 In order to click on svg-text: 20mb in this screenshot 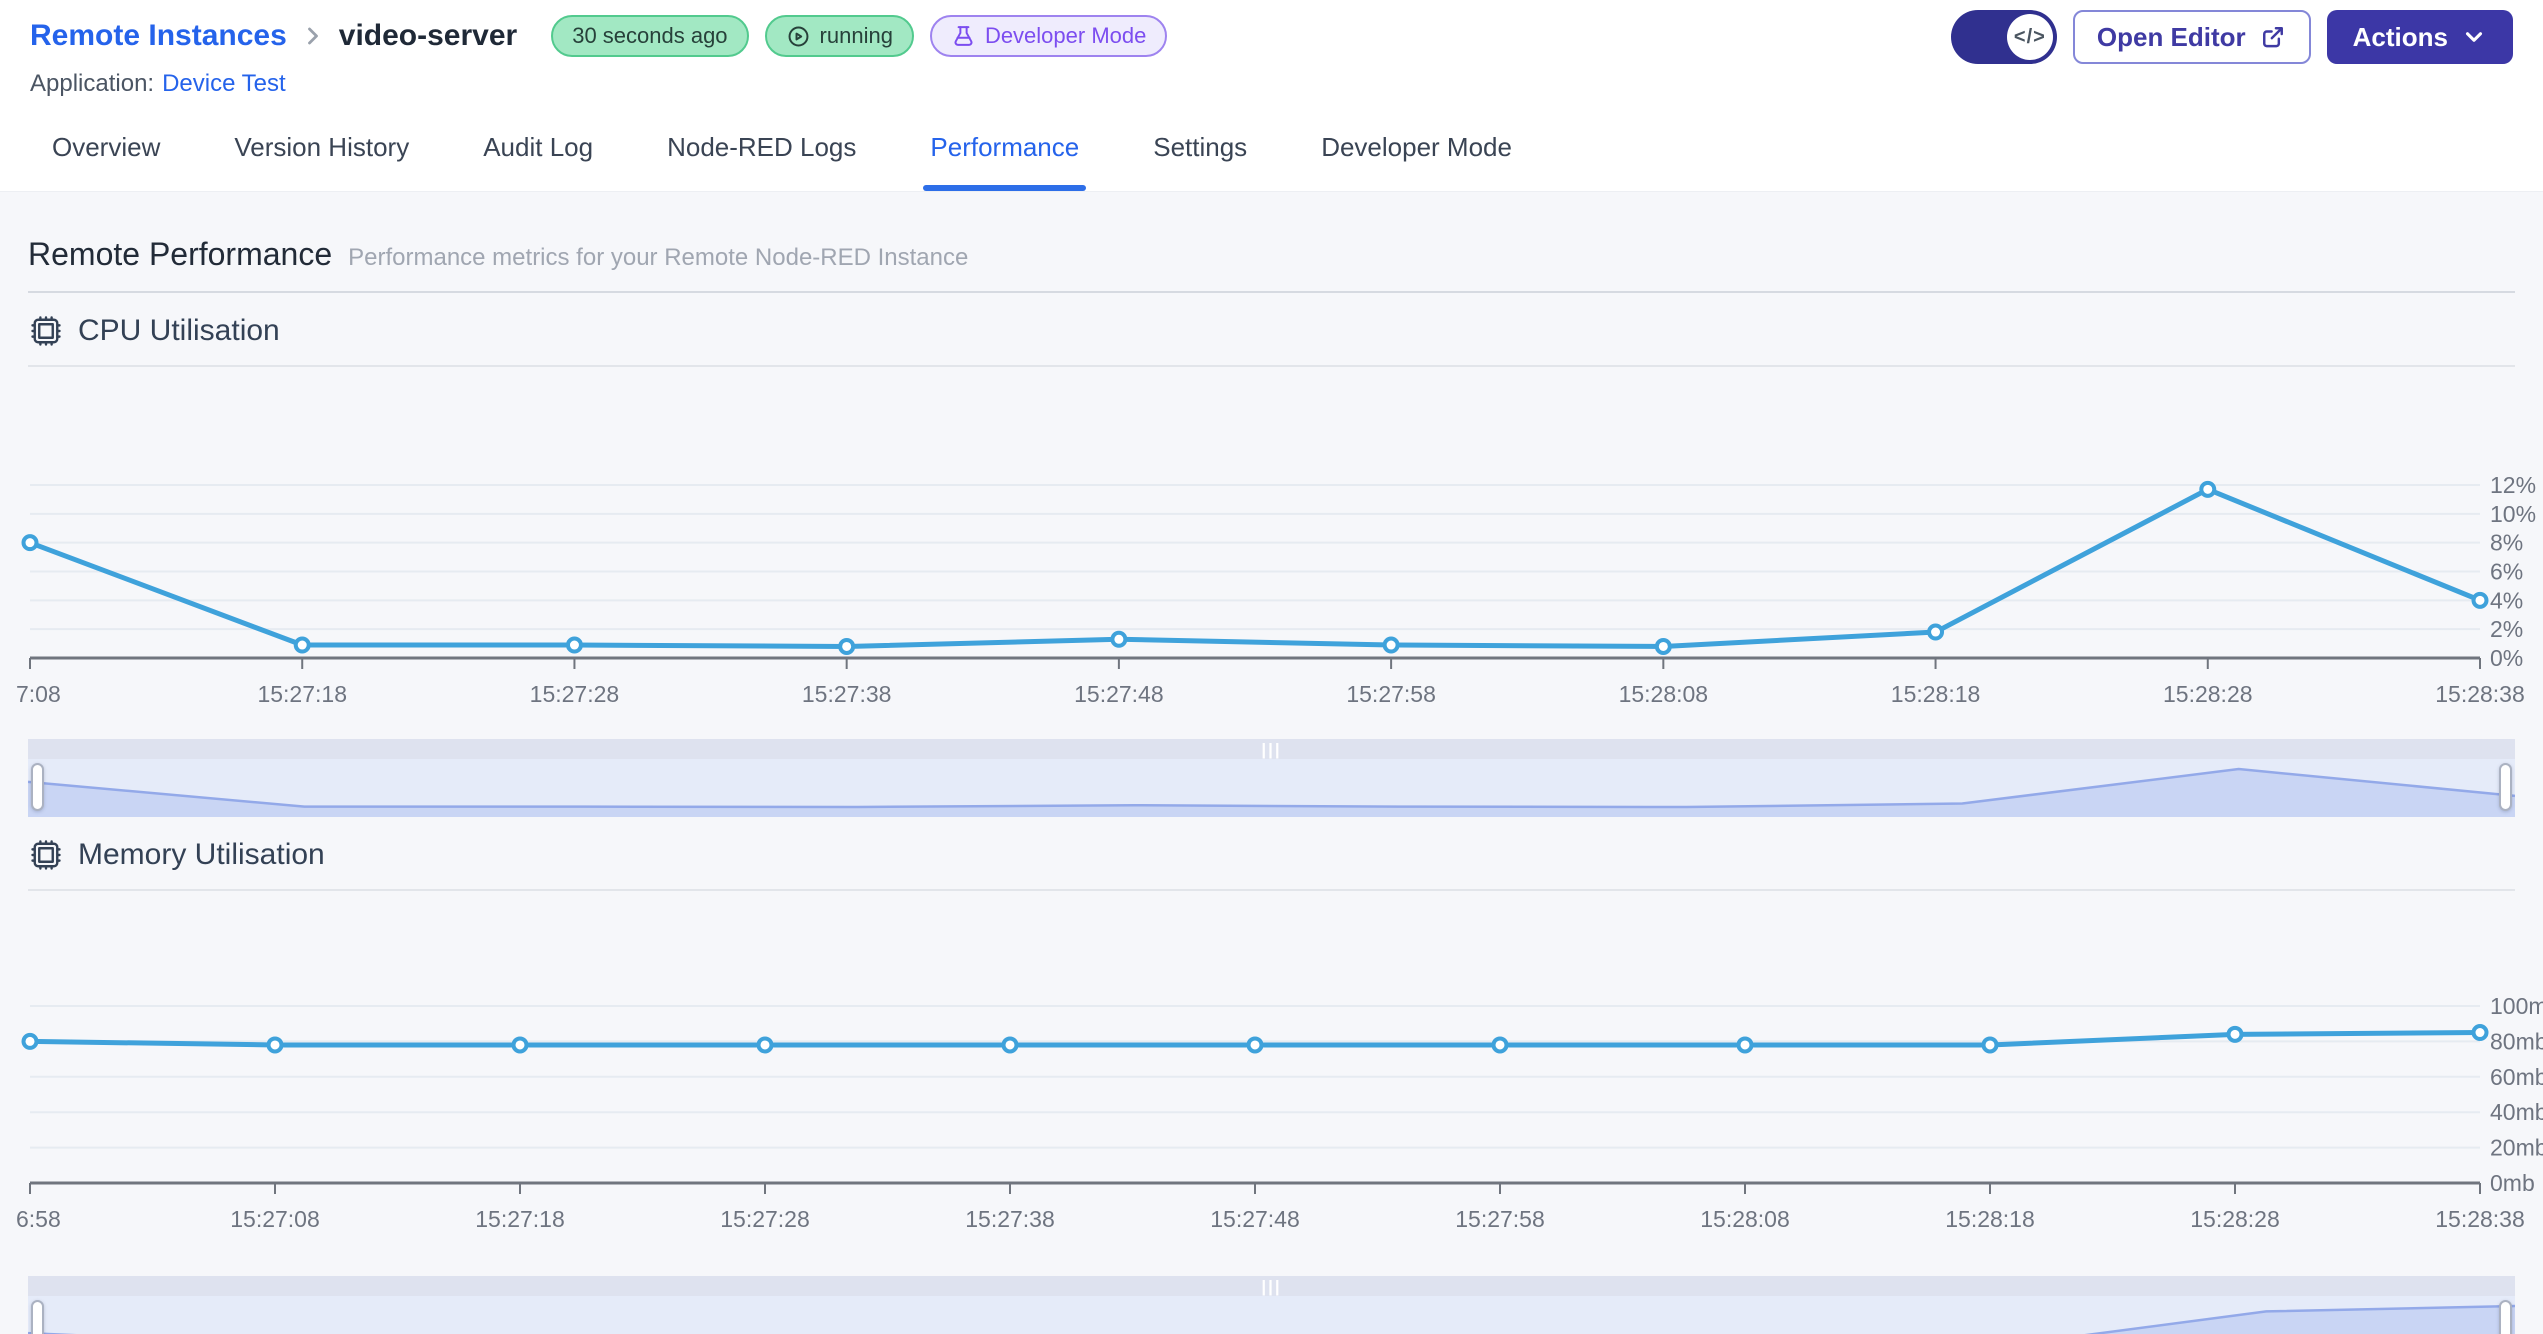, I will do `click(2516, 1148)`.